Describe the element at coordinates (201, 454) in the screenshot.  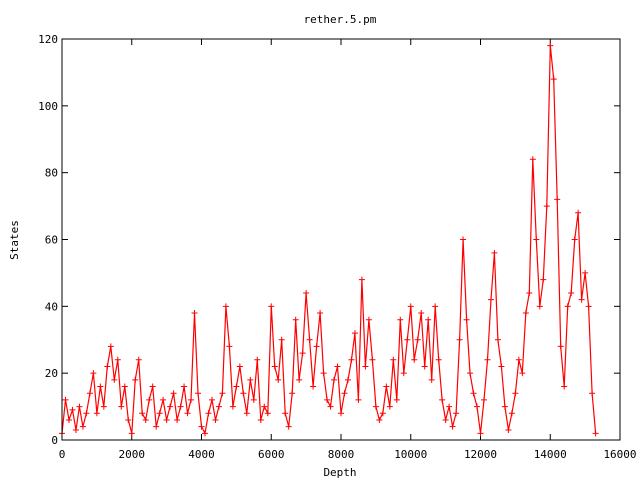
I see `x-tick-label: 4000` at that location.